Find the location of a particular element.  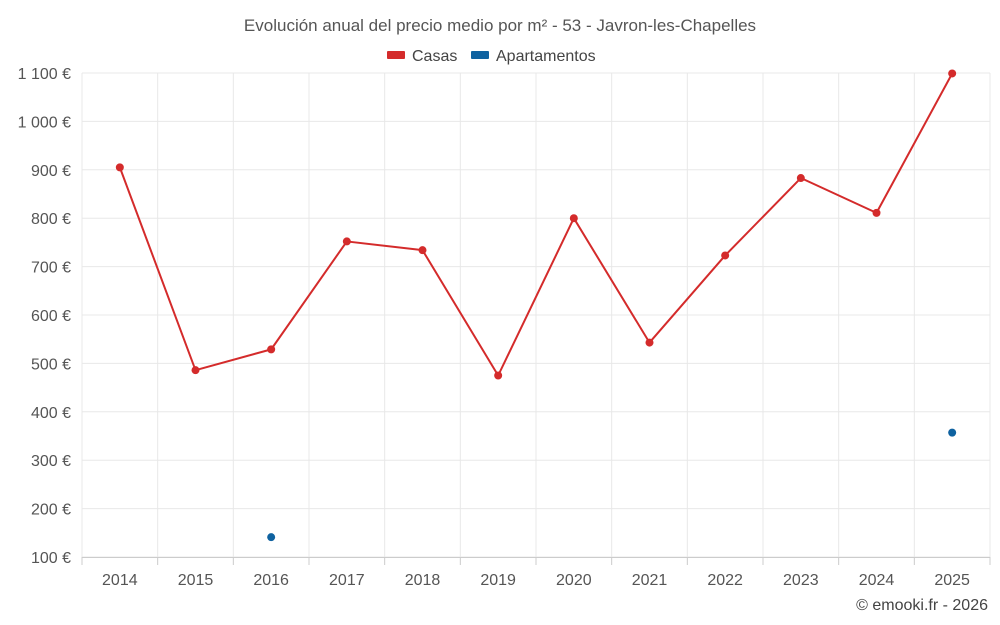

x-tick-label: 2020 is located at coordinates (574, 580).